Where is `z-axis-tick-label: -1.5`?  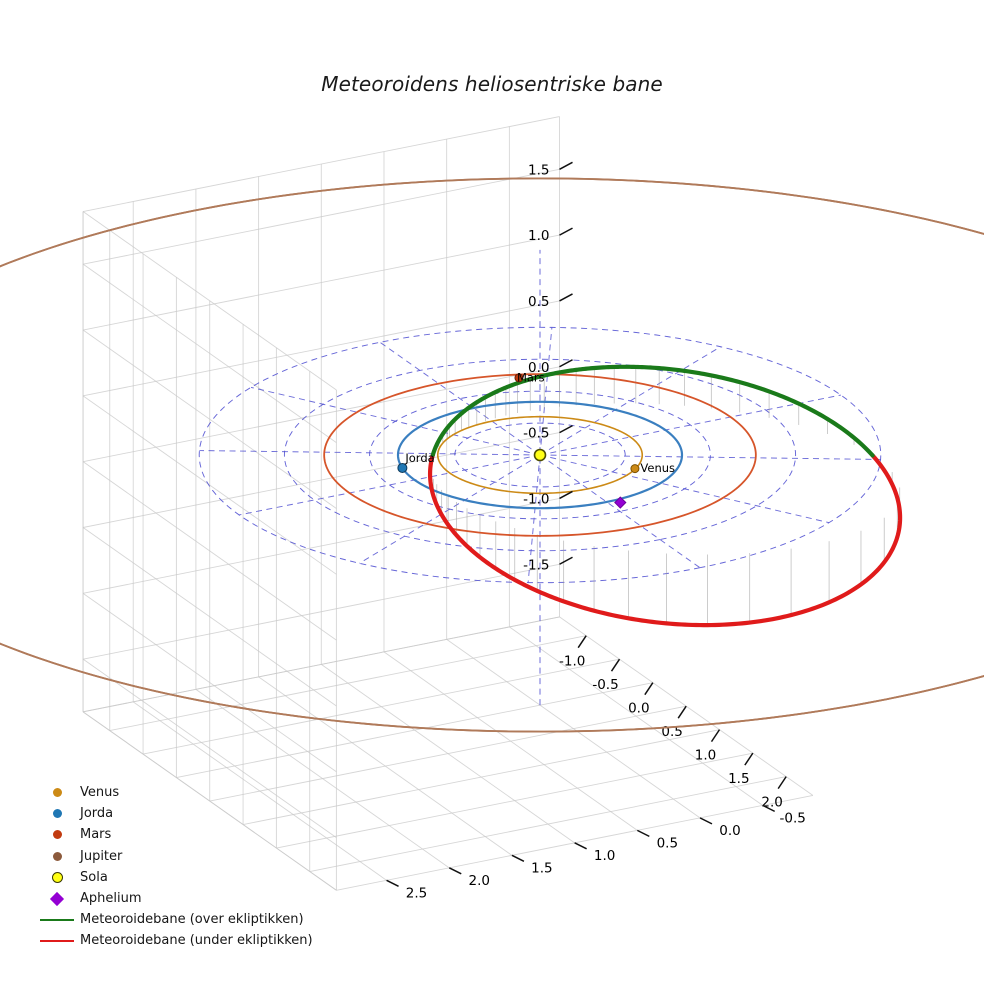
z-axis-tick-label: -1.5 is located at coordinates (536, 565).